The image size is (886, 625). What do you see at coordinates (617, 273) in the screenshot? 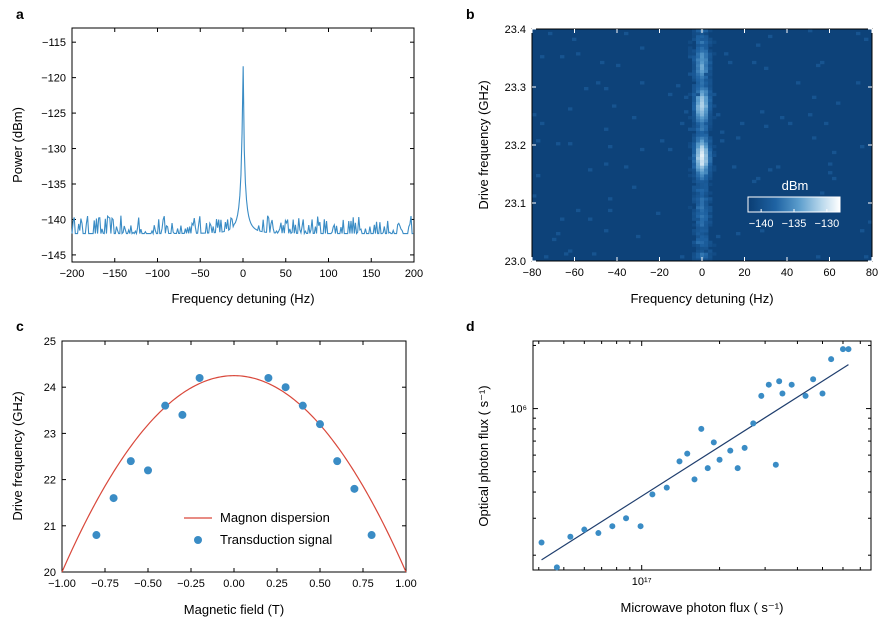
I see `panel-b-xtick-label: −40` at bounding box center [617, 273].